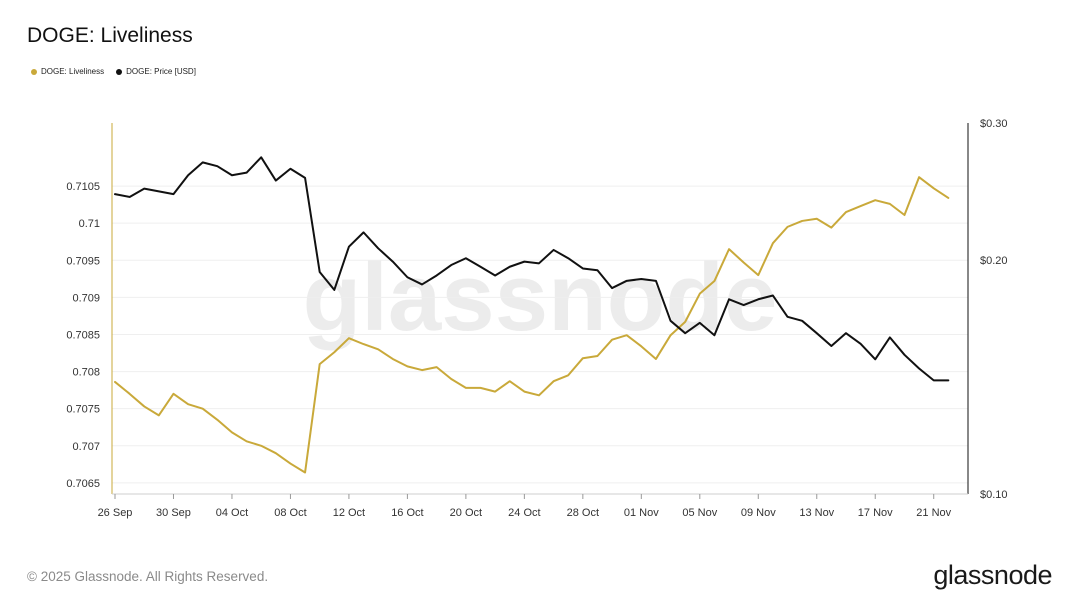 Image resolution: width=1080 pixels, height=608 pixels. I want to click on legend-item-liveliness: DOGE: Liveliness, so click(67, 71).